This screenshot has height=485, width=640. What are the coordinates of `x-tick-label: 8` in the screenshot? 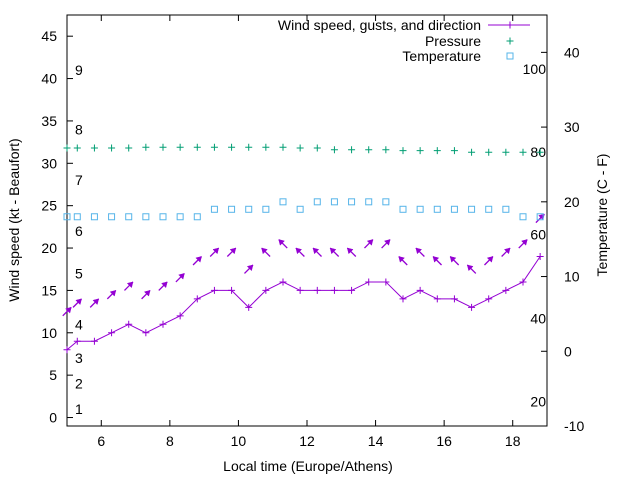 It's located at (170, 441).